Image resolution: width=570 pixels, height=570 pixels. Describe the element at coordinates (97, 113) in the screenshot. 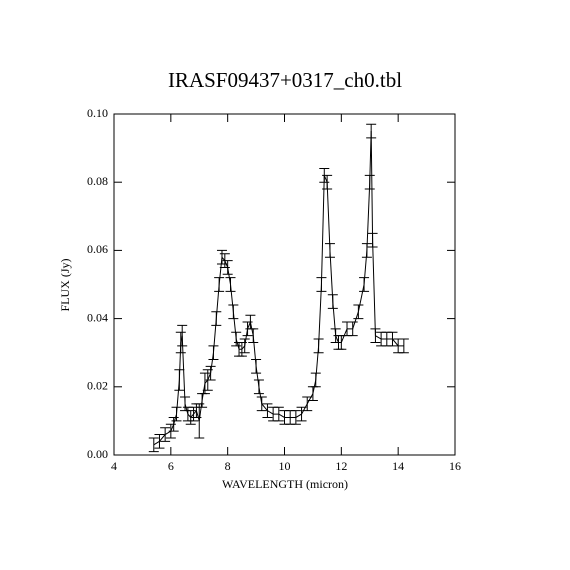

I see `y-tick-label: 0.10` at that location.